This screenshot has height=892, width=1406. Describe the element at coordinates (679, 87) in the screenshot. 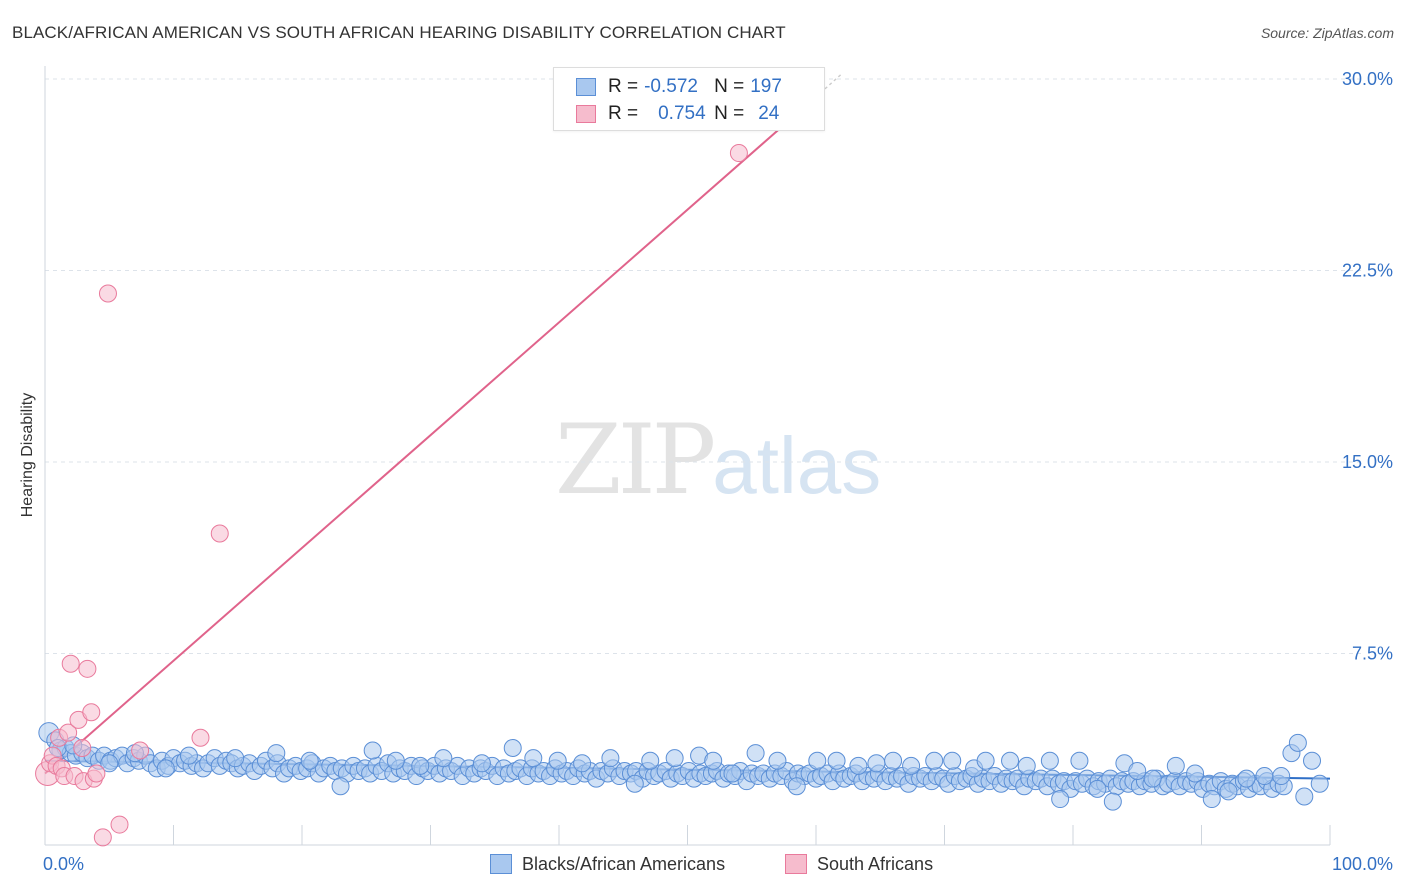

I see `legend-row-blacks: R = -0.572 N = 197` at that location.